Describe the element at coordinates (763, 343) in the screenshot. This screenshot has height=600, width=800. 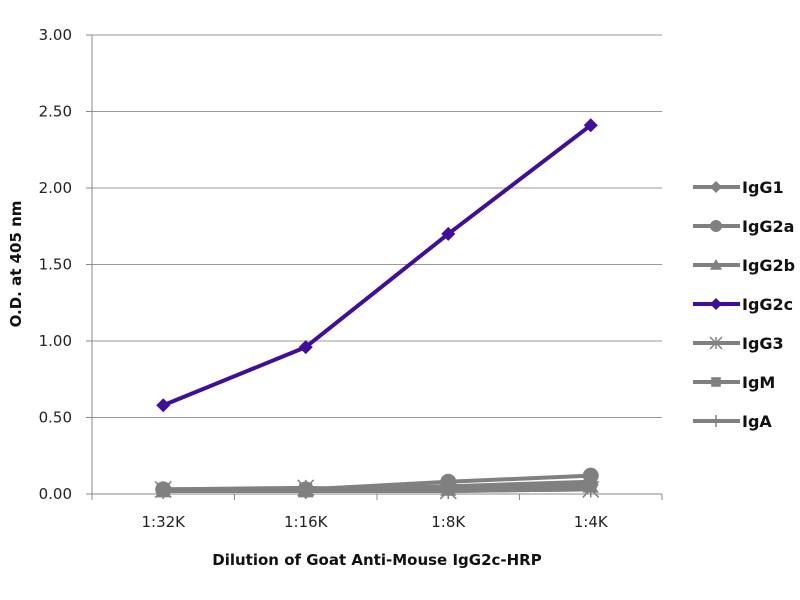
I see `legend-label: IgG3` at that location.